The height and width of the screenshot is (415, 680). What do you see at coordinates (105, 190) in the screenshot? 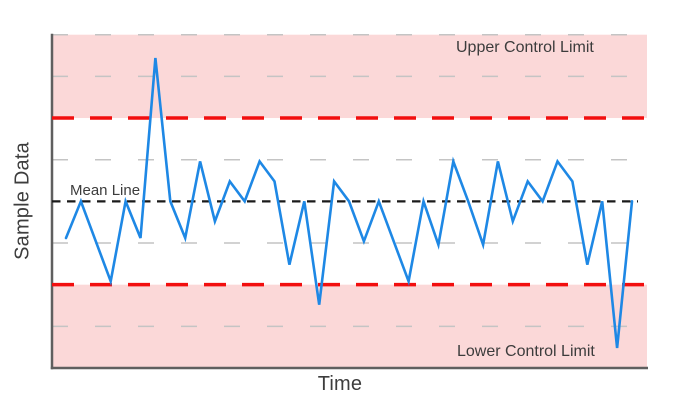
I see `mean-line-label: Mean Line` at bounding box center [105, 190].